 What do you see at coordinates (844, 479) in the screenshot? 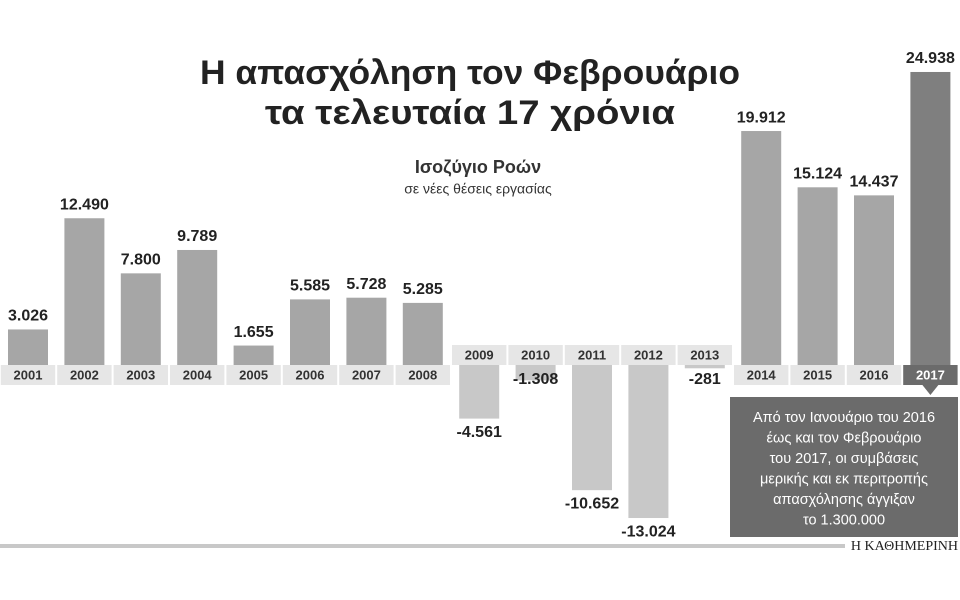
I see `annotation-text: μερικής και εκ περιτροπής` at bounding box center [844, 479].